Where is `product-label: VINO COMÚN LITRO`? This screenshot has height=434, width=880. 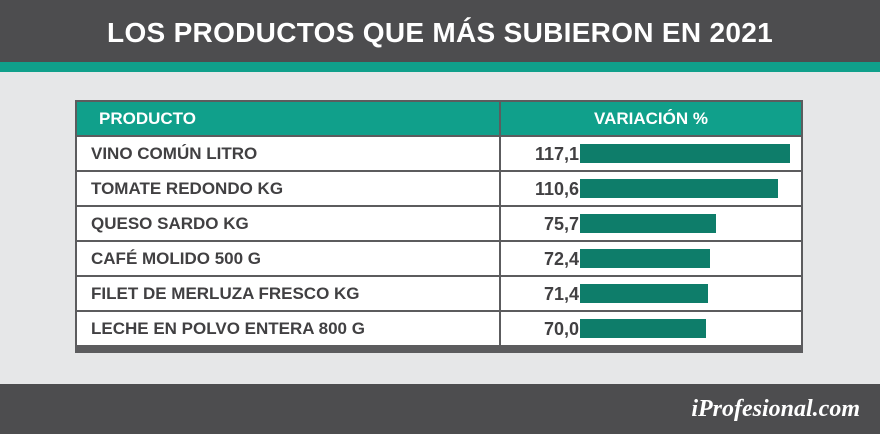 product-label: VINO COMÚN LITRO is located at coordinates (288, 153).